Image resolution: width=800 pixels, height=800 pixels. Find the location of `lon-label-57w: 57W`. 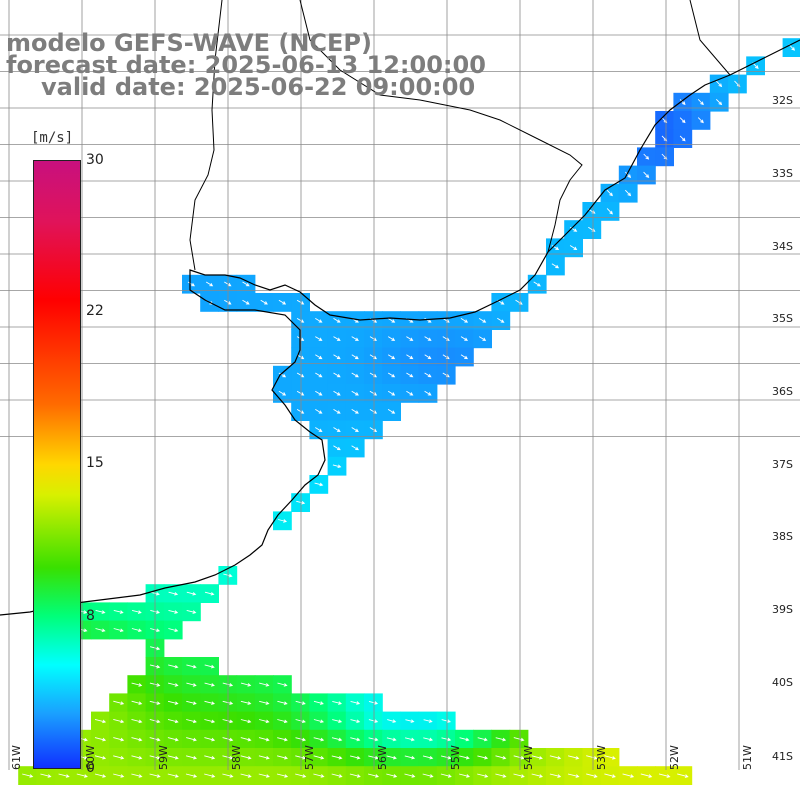

lon-label-57w: 57W is located at coordinates (309, 757).